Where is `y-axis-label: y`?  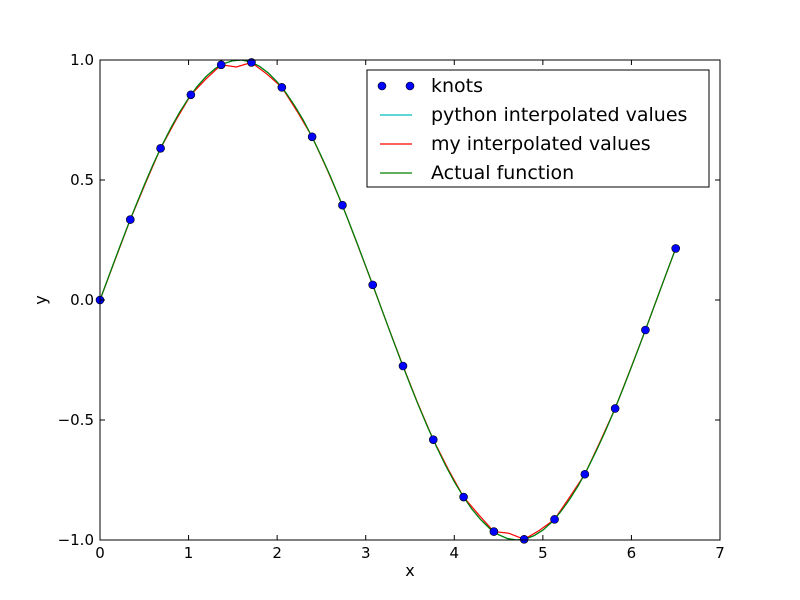
y-axis-label: y is located at coordinates (40, 299).